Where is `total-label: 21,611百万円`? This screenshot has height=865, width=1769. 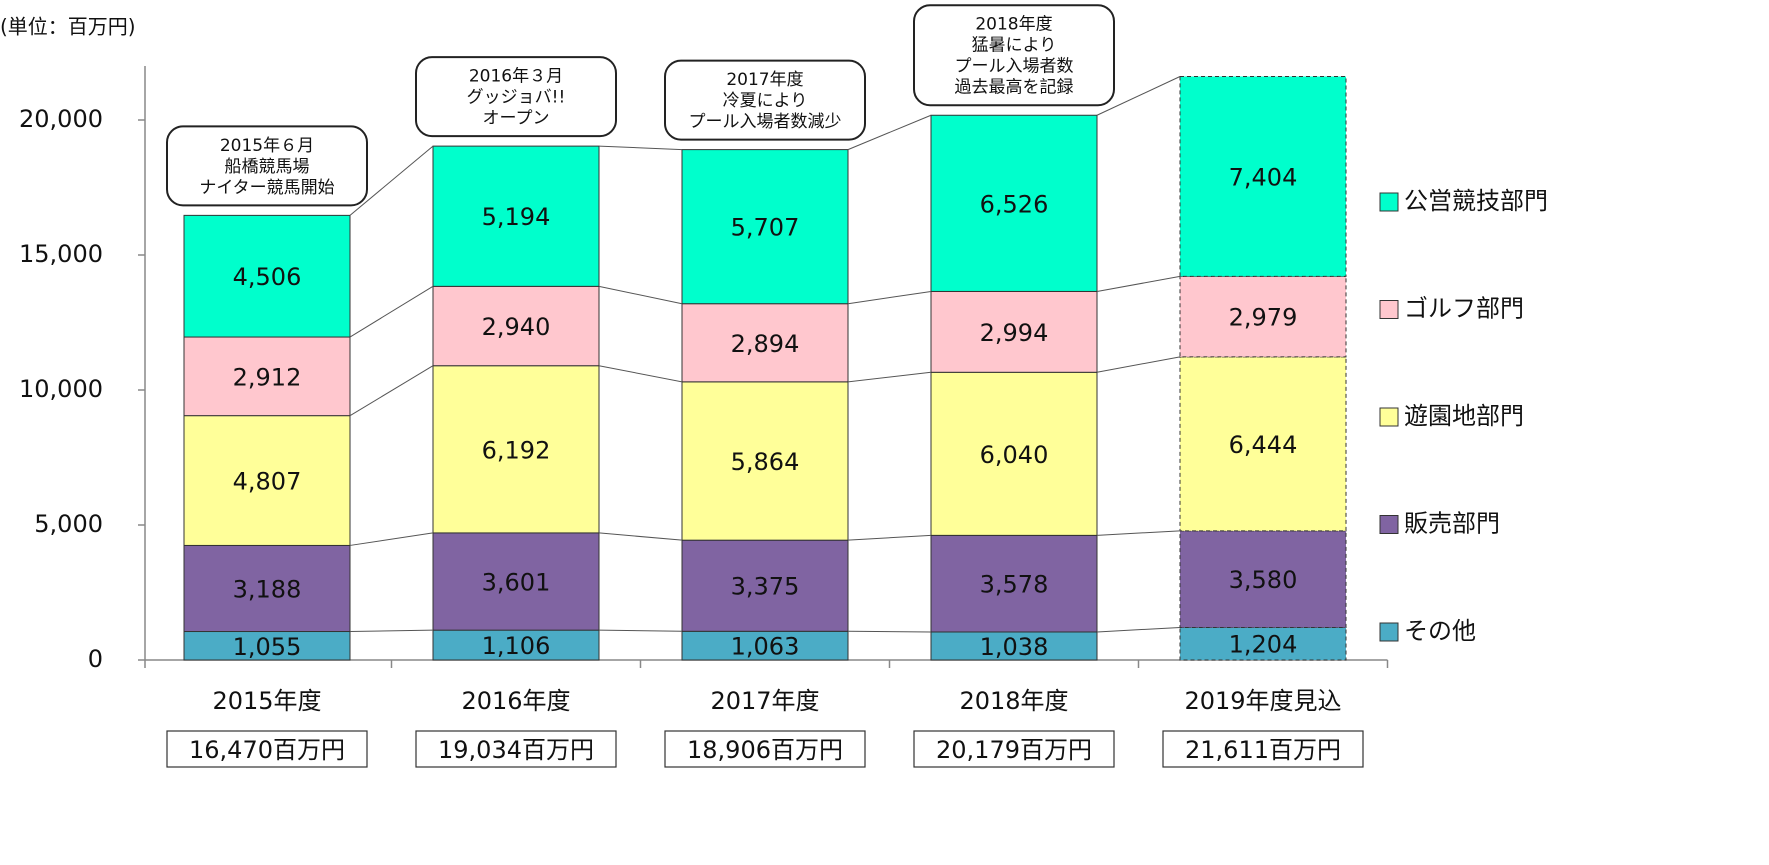
total-label: 21,611百万円 is located at coordinates (1263, 750).